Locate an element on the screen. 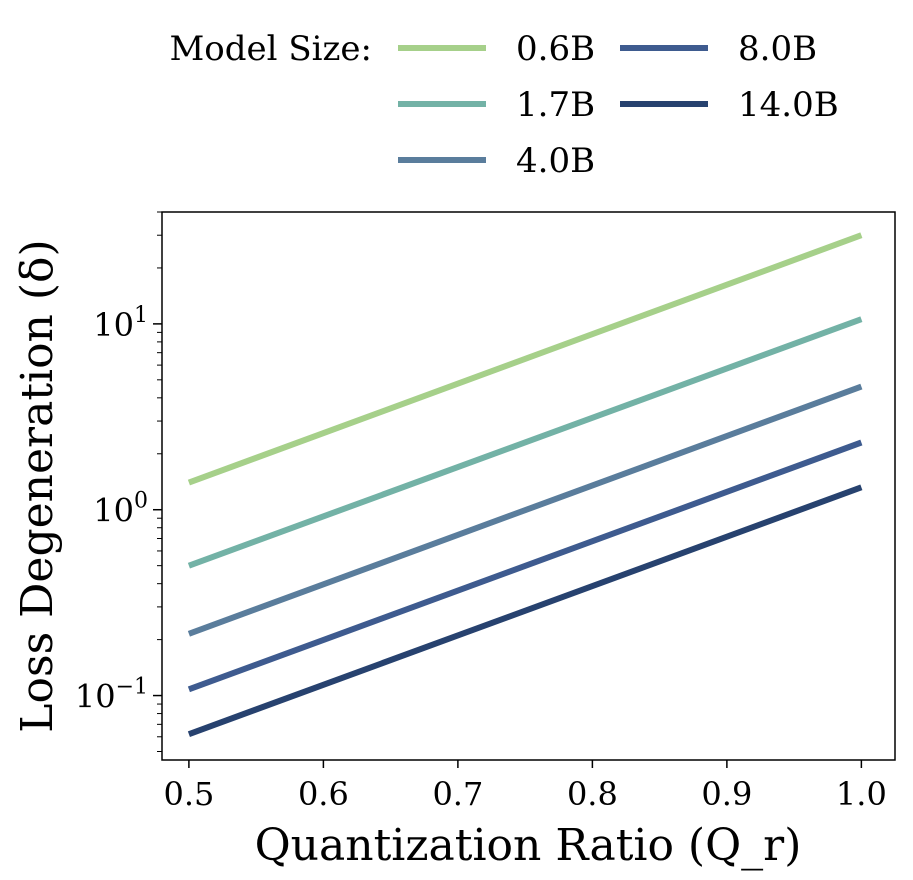  x-tick-label: 0.9 is located at coordinates (726, 794).